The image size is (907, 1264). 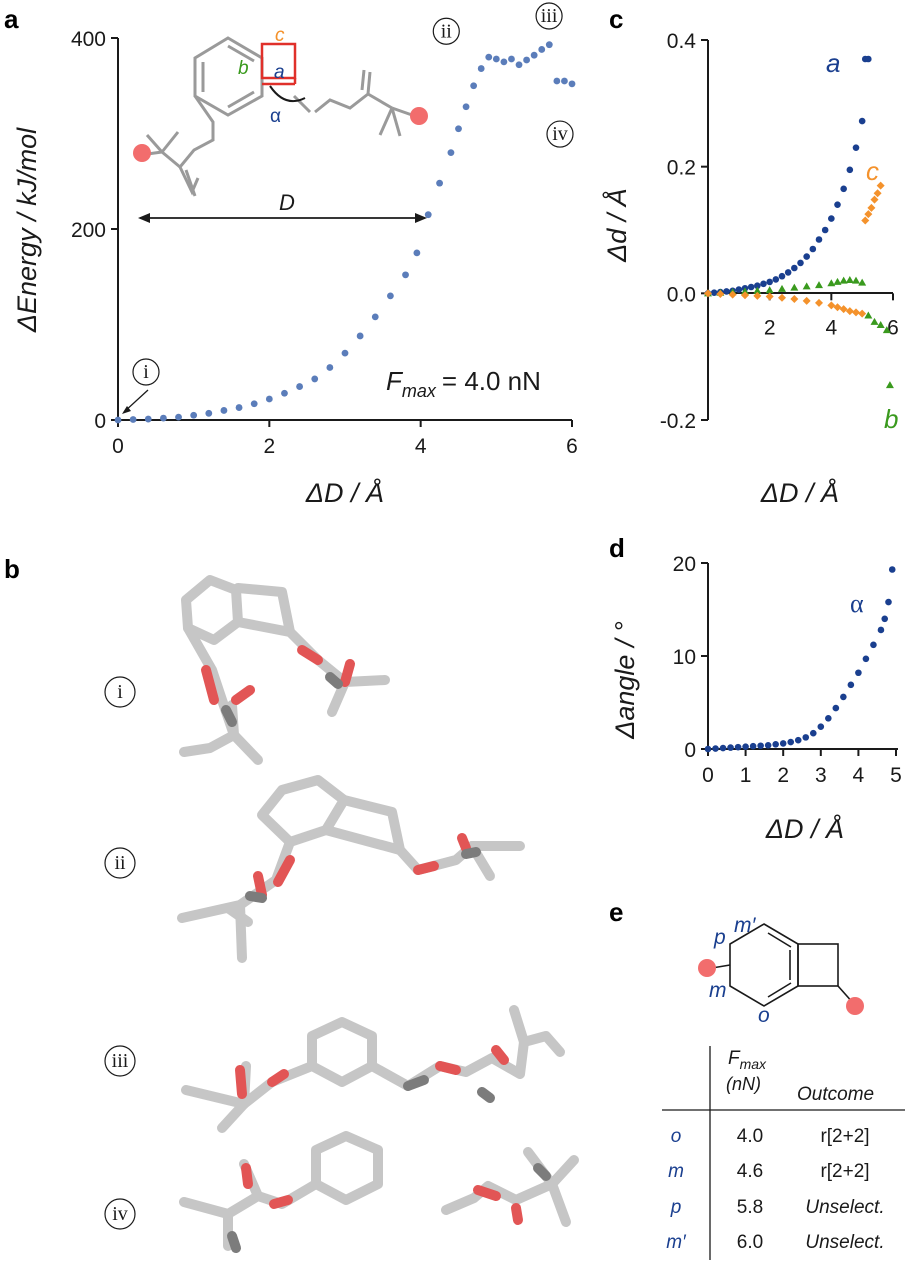 I want to click on table-header-fmax: Fmax, so click(x=747, y=1060).